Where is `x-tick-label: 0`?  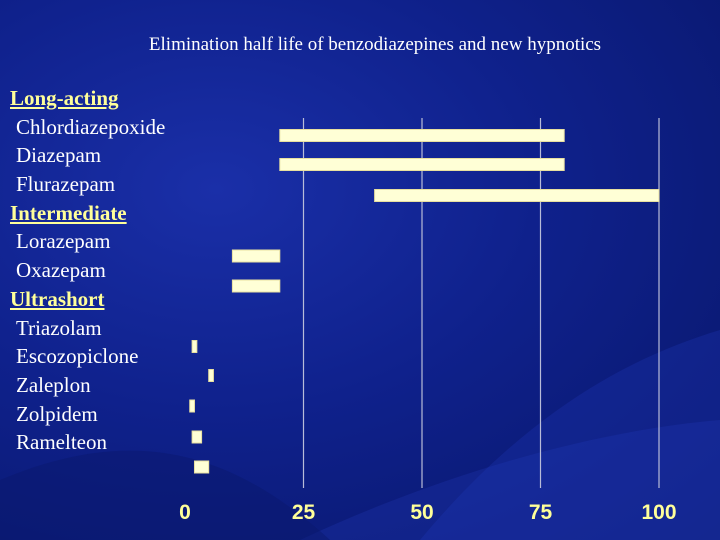
x-tick-label: 0 is located at coordinates (185, 512).